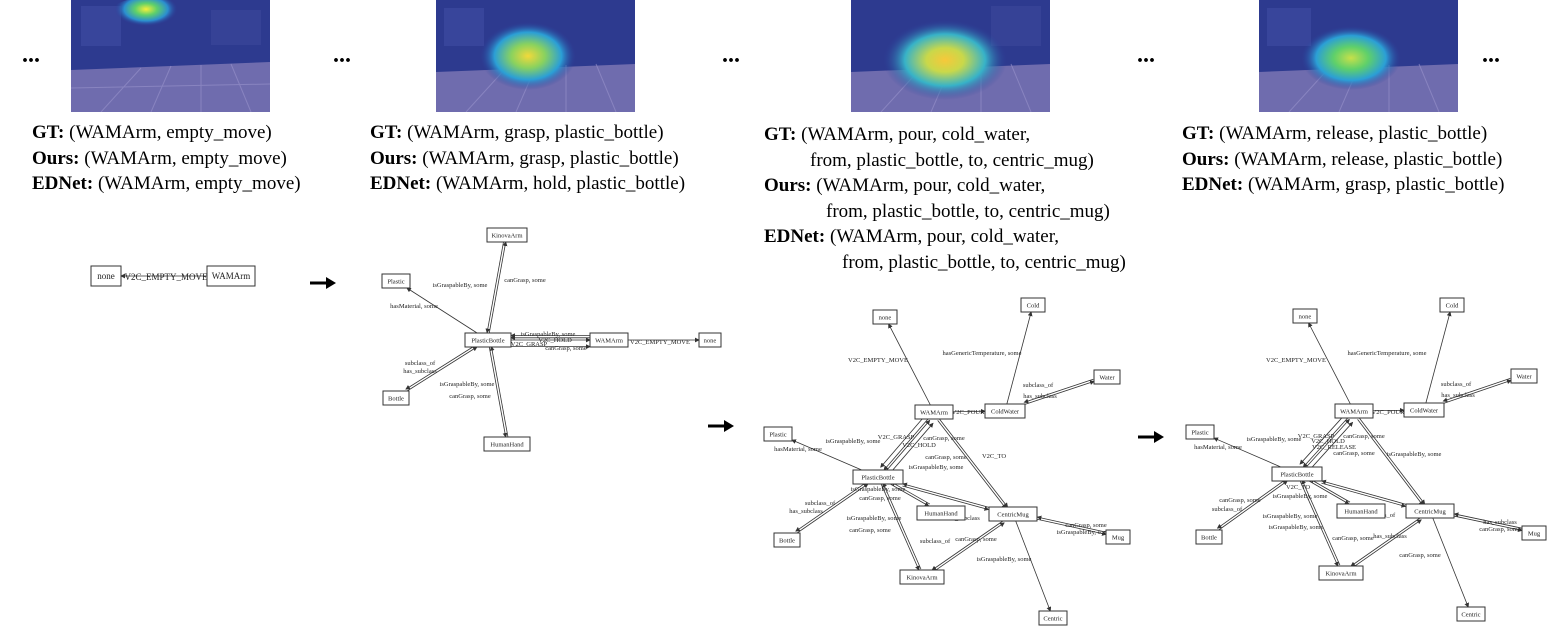 The height and width of the screenshot is (636, 1562). I want to click on ours-line: Ours: (WAMArm, release, plastic_bottle), so click(1343, 160).